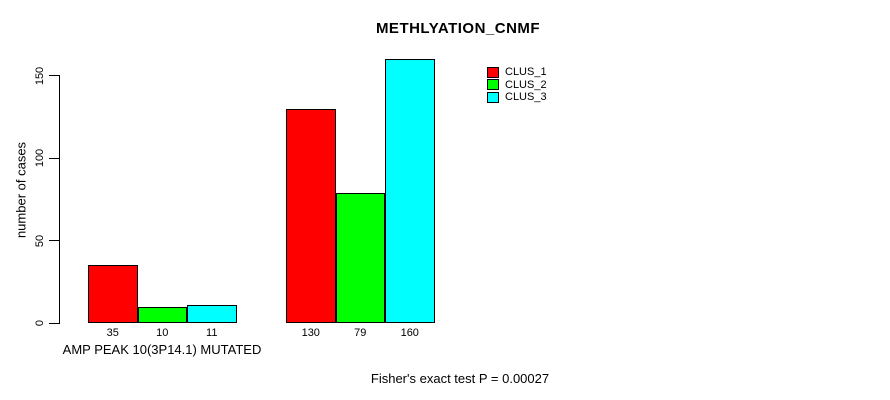 The image size is (890, 400). Describe the element at coordinates (162, 349) in the screenshot. I see `x-group-label: AMP PEAK 10(3P14.1) MUTATED` at that location.